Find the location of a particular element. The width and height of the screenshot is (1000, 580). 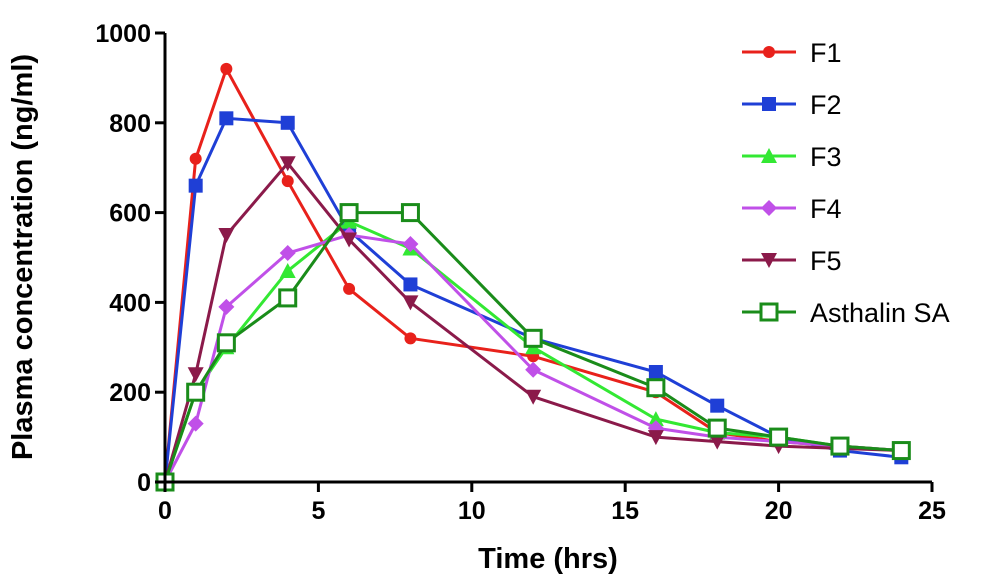

legend-label: F1 is located at coordinates (826, 53).